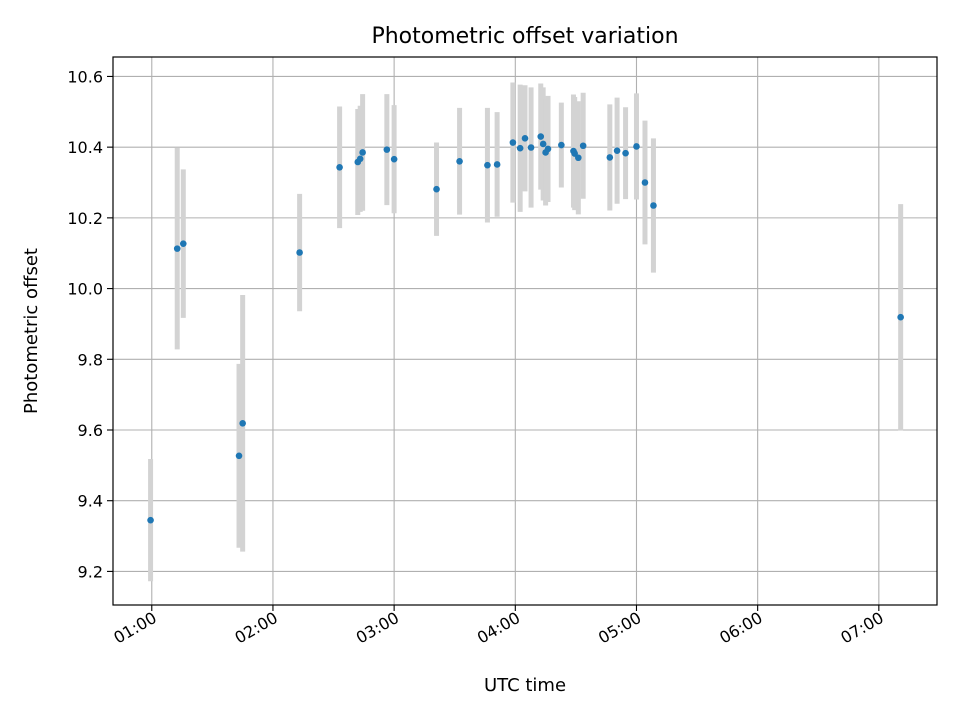  What do you see at coordinates (31, 331) in the screenshot?
I see `y-axis-label: Photometric offset` at bounding box center [31, 331].